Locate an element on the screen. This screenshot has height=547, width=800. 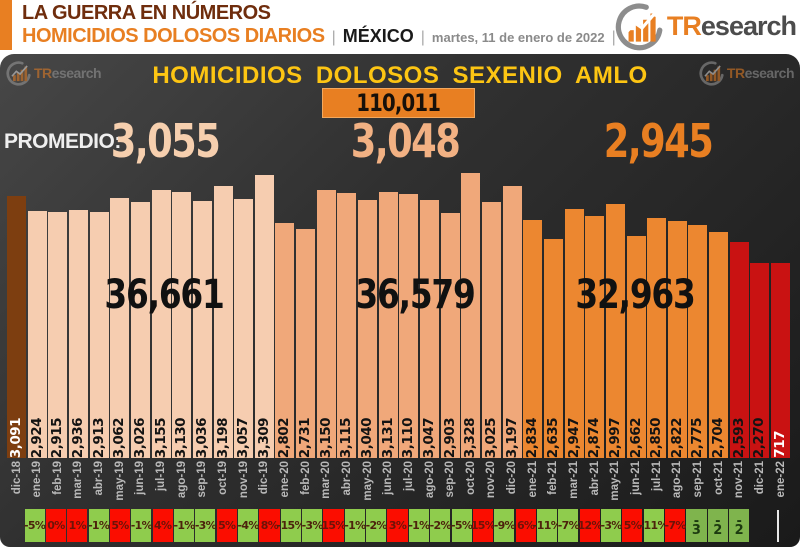
month-label-text: mar-21 is located at coordinates (574, 480).